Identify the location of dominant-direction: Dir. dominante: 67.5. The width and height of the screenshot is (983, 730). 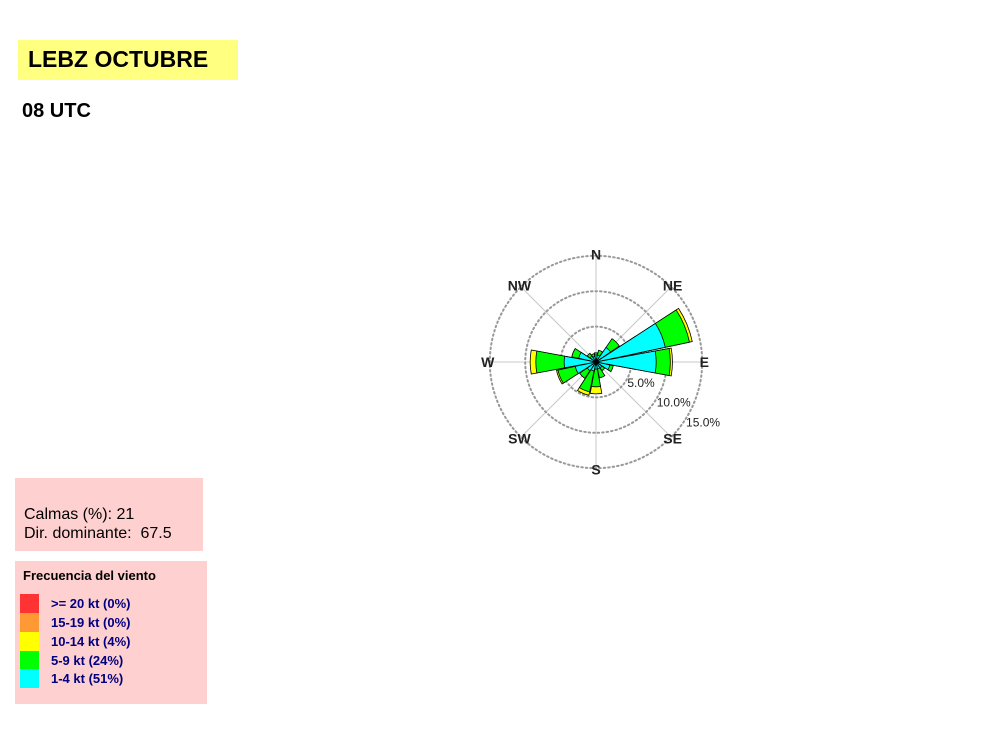
(98, 533).